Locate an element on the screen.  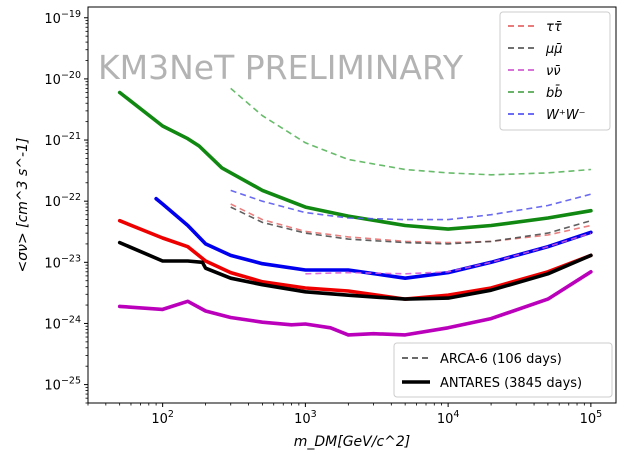
series-antares-nu-nu is located at coordinates (355, 303).